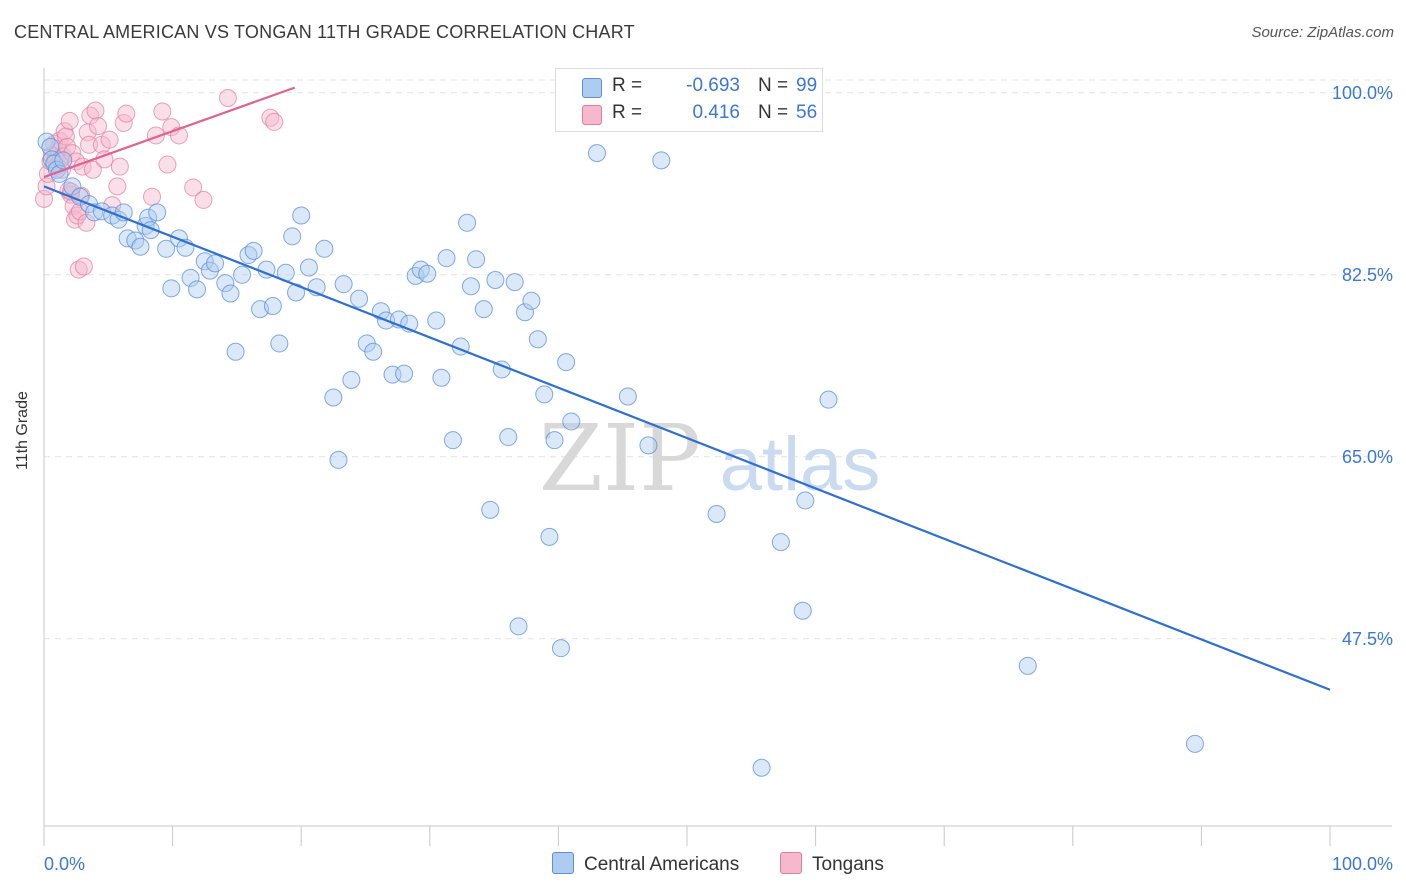  I want to click on watermark-atlas: atlas, so click(800, 464).